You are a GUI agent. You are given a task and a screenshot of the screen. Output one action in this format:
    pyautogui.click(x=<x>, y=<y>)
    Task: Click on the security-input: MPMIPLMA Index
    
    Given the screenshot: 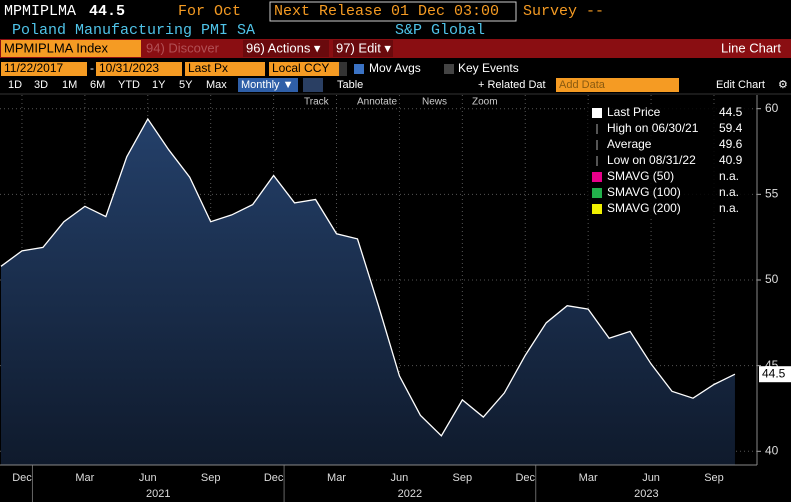 What is the action you would take?
    pyautogui.click(x=56, y=47)
    